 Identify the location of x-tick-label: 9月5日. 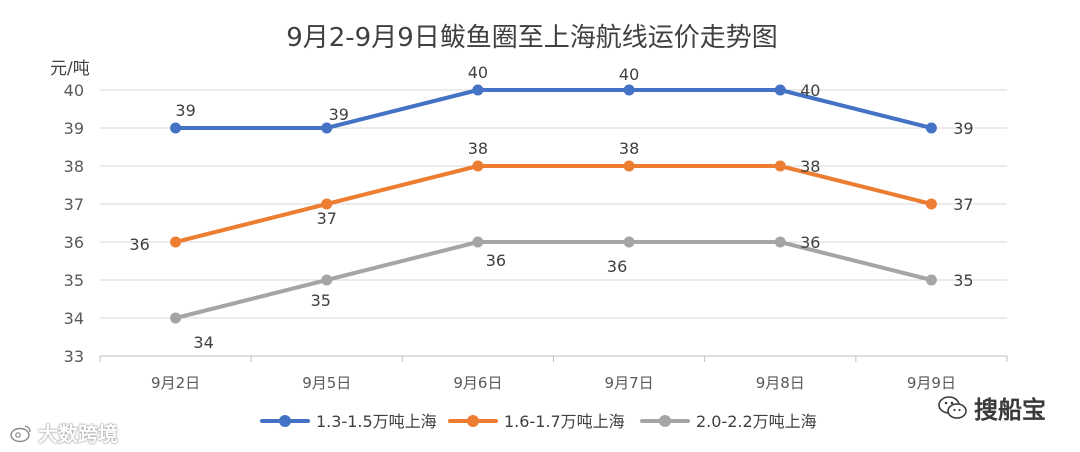
(326, 383).